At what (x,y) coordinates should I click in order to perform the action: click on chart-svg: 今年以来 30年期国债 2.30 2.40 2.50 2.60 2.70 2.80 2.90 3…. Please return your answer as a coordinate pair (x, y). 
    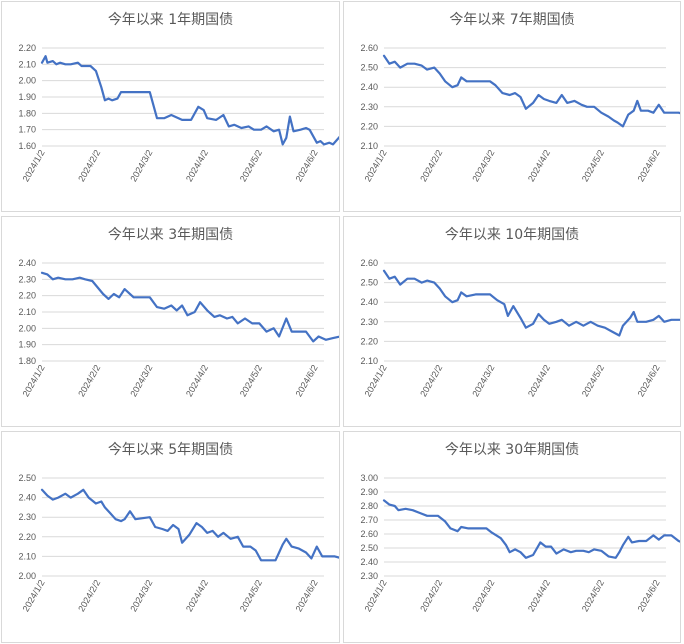
    Looking at the image, I should click on (520, 527).